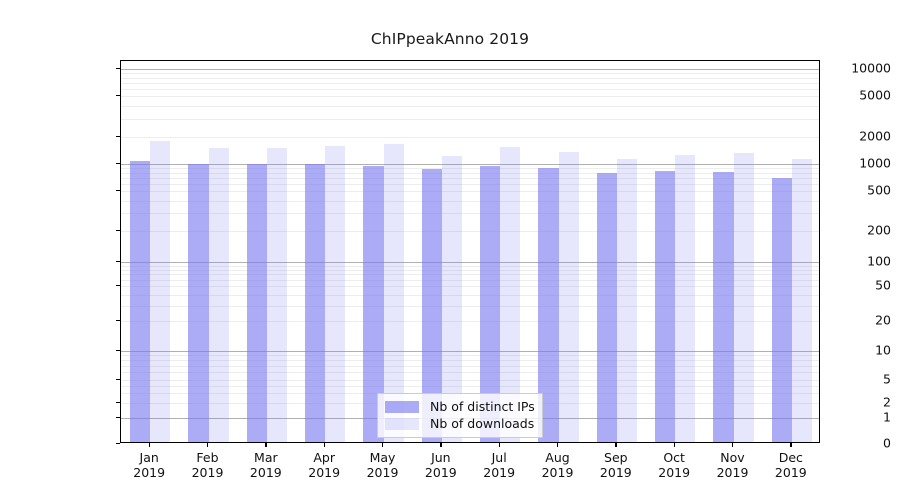  Describe the element at coordinates (879, 190) in the screenshot. I see `y-tick-label: 500` at that location.